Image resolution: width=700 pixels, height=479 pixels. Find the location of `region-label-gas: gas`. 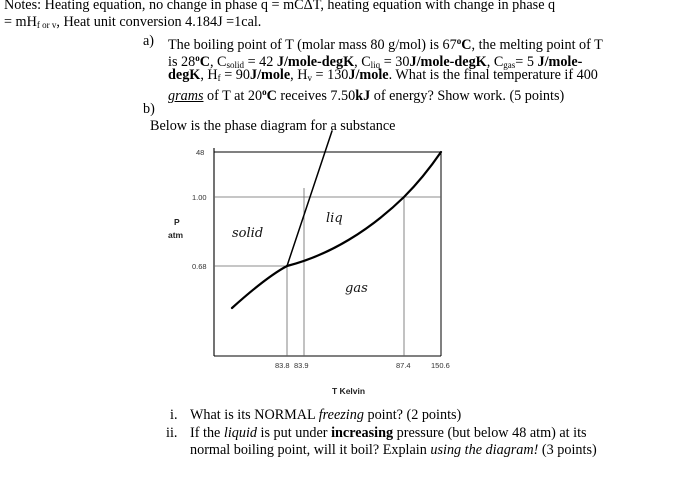

region-label-gas: gas is located at coordinates (356, 288).